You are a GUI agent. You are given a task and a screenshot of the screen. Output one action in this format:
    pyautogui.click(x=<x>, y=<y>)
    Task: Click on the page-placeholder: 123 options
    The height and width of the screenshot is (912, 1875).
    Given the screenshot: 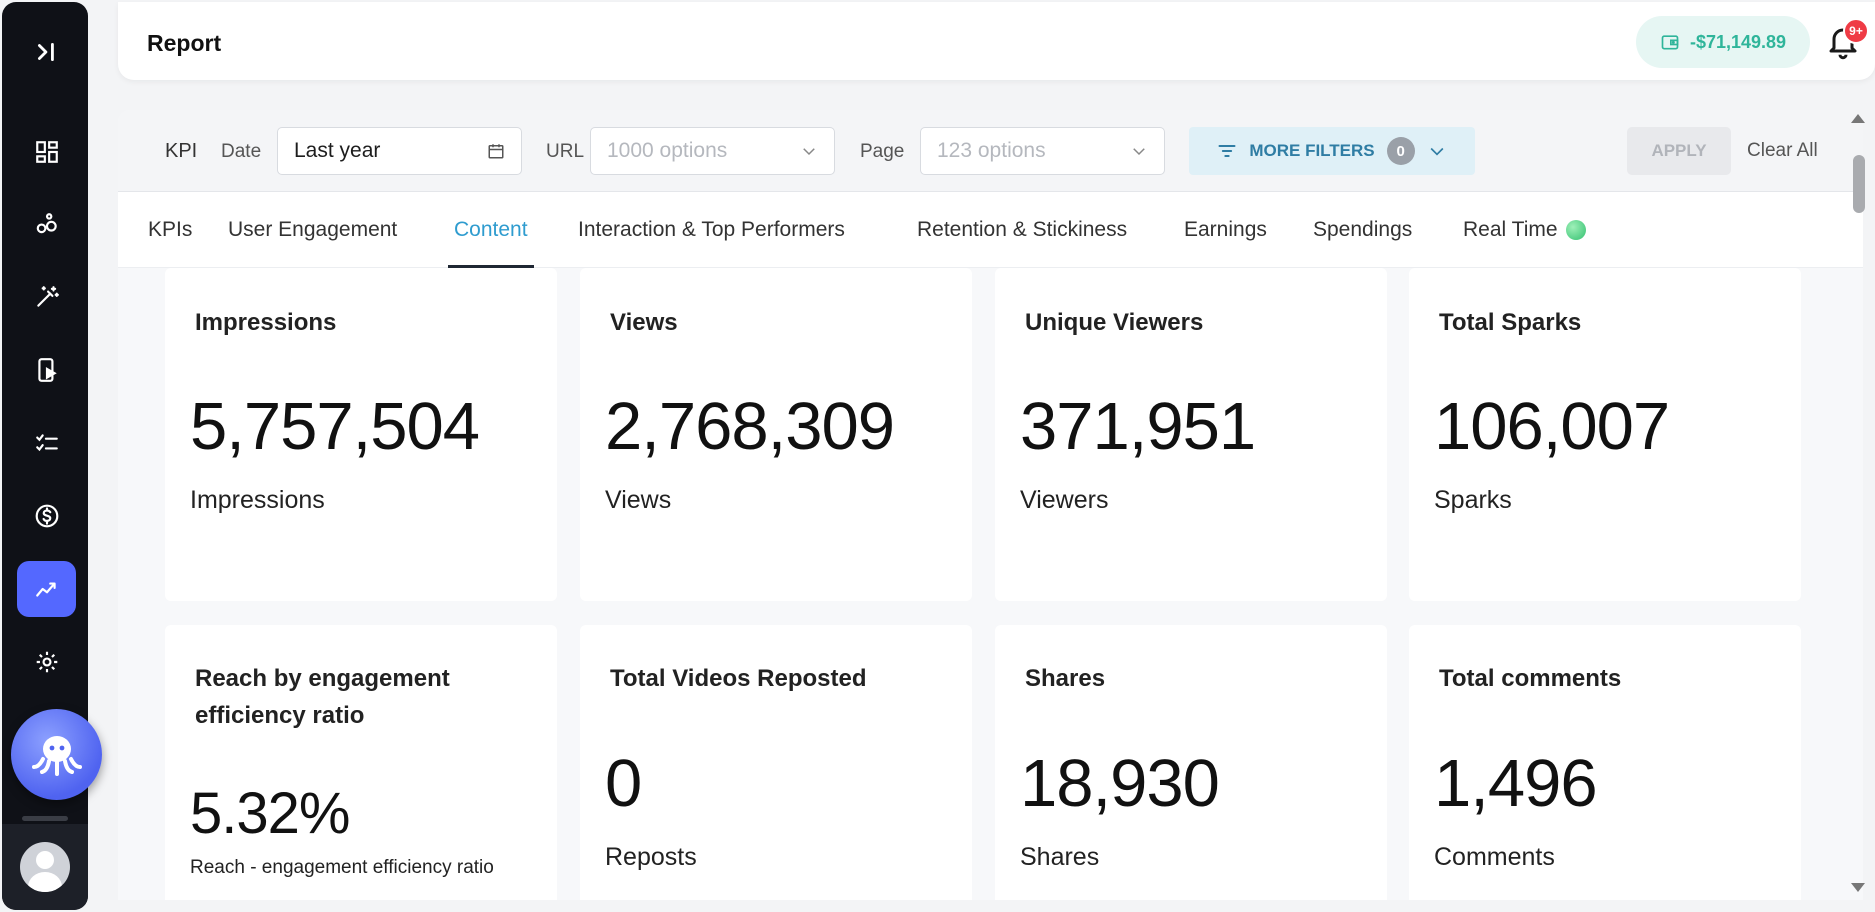 What is the action you would take?
    pyautogui.click(x=991, y=150)
    